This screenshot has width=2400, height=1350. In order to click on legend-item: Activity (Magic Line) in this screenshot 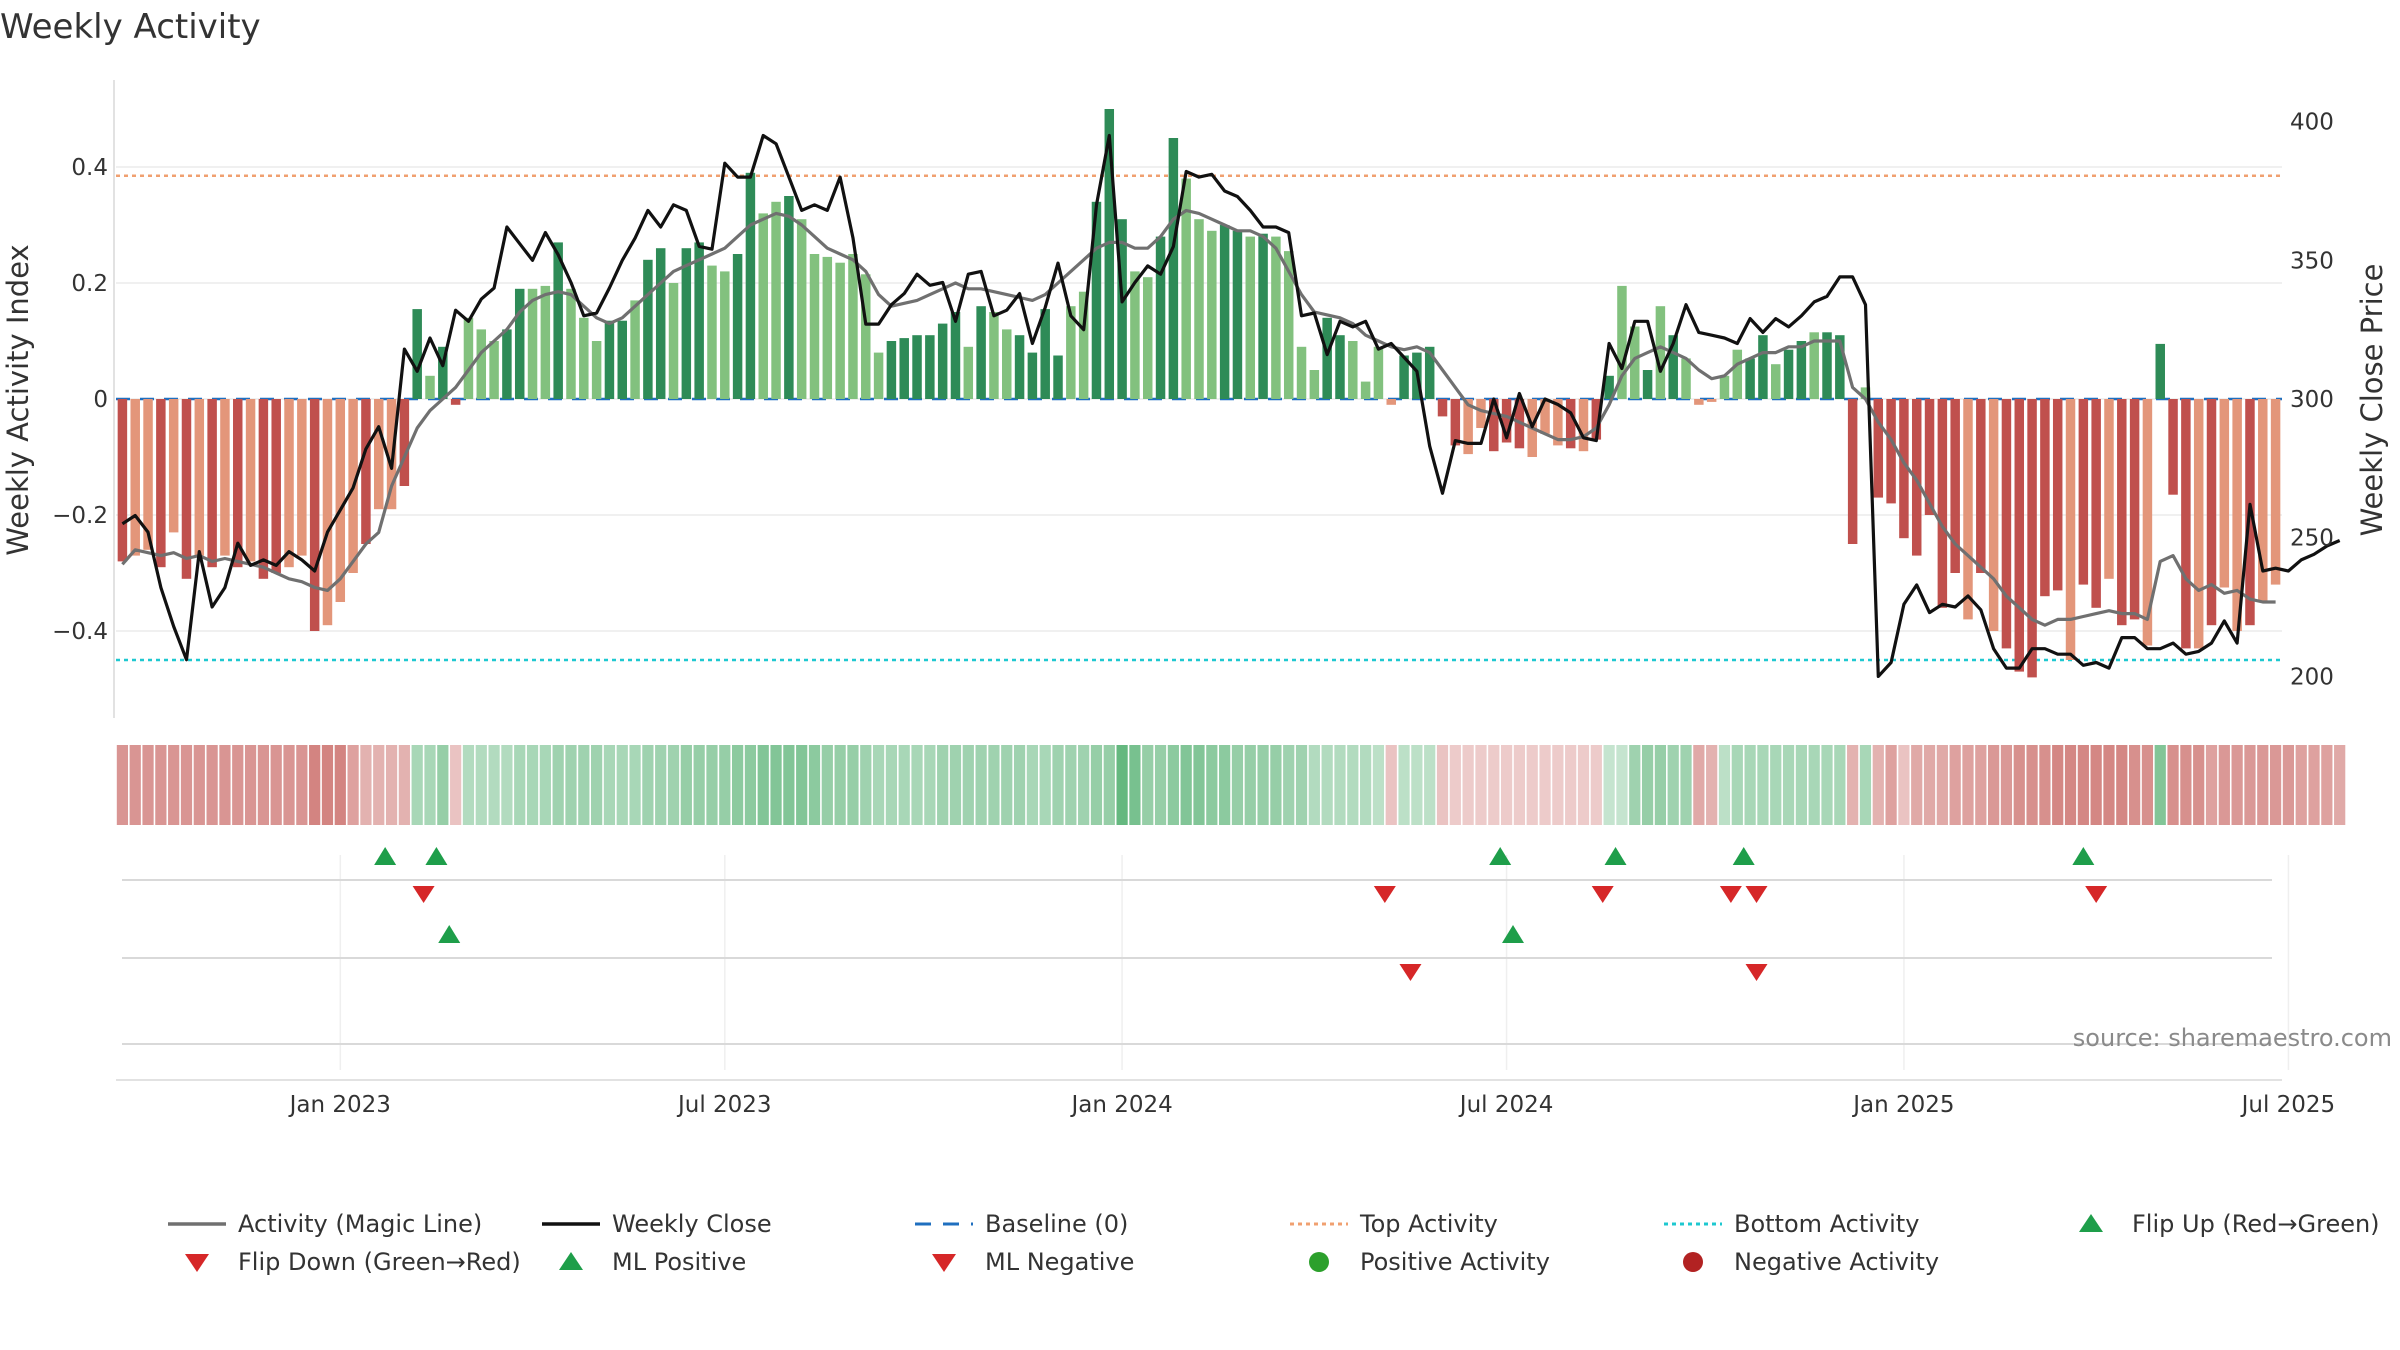, I will do `click(325, 1224)`.